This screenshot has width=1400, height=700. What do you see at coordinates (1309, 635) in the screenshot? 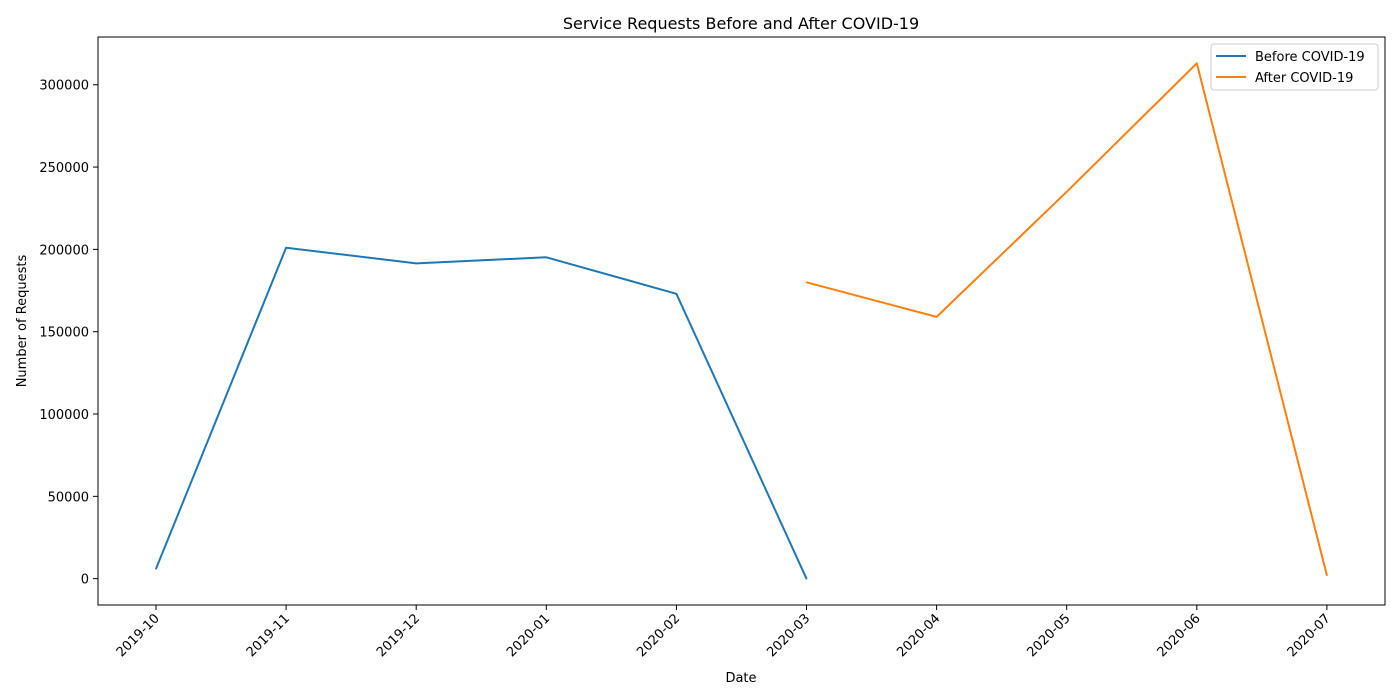
I see `x-tick-label: 2020-07` at bounding box center [1309, 635].